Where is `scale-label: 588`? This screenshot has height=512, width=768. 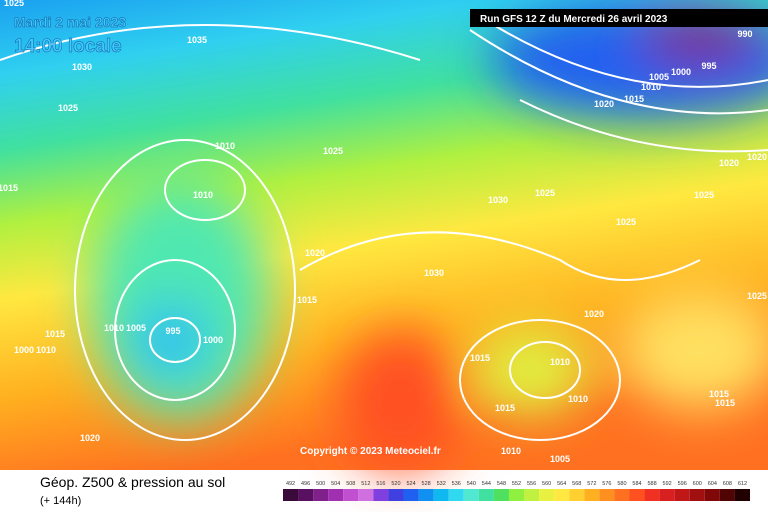
scale-label: 588 is located at coordinates (651, 484).